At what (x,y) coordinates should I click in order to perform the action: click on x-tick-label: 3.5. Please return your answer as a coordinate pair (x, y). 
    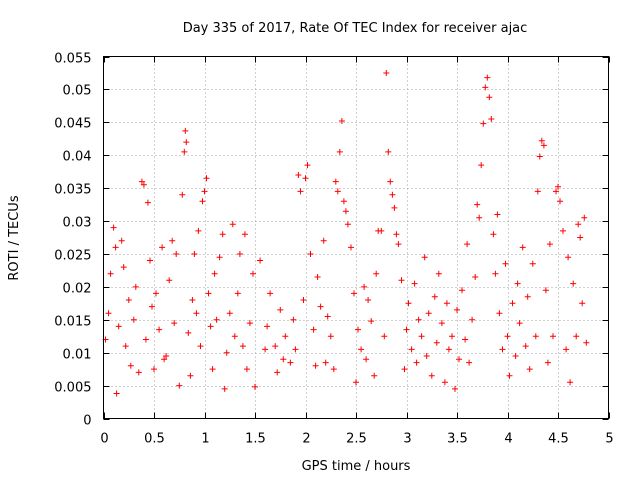
    Looking at the image, I should click on (457, 439).